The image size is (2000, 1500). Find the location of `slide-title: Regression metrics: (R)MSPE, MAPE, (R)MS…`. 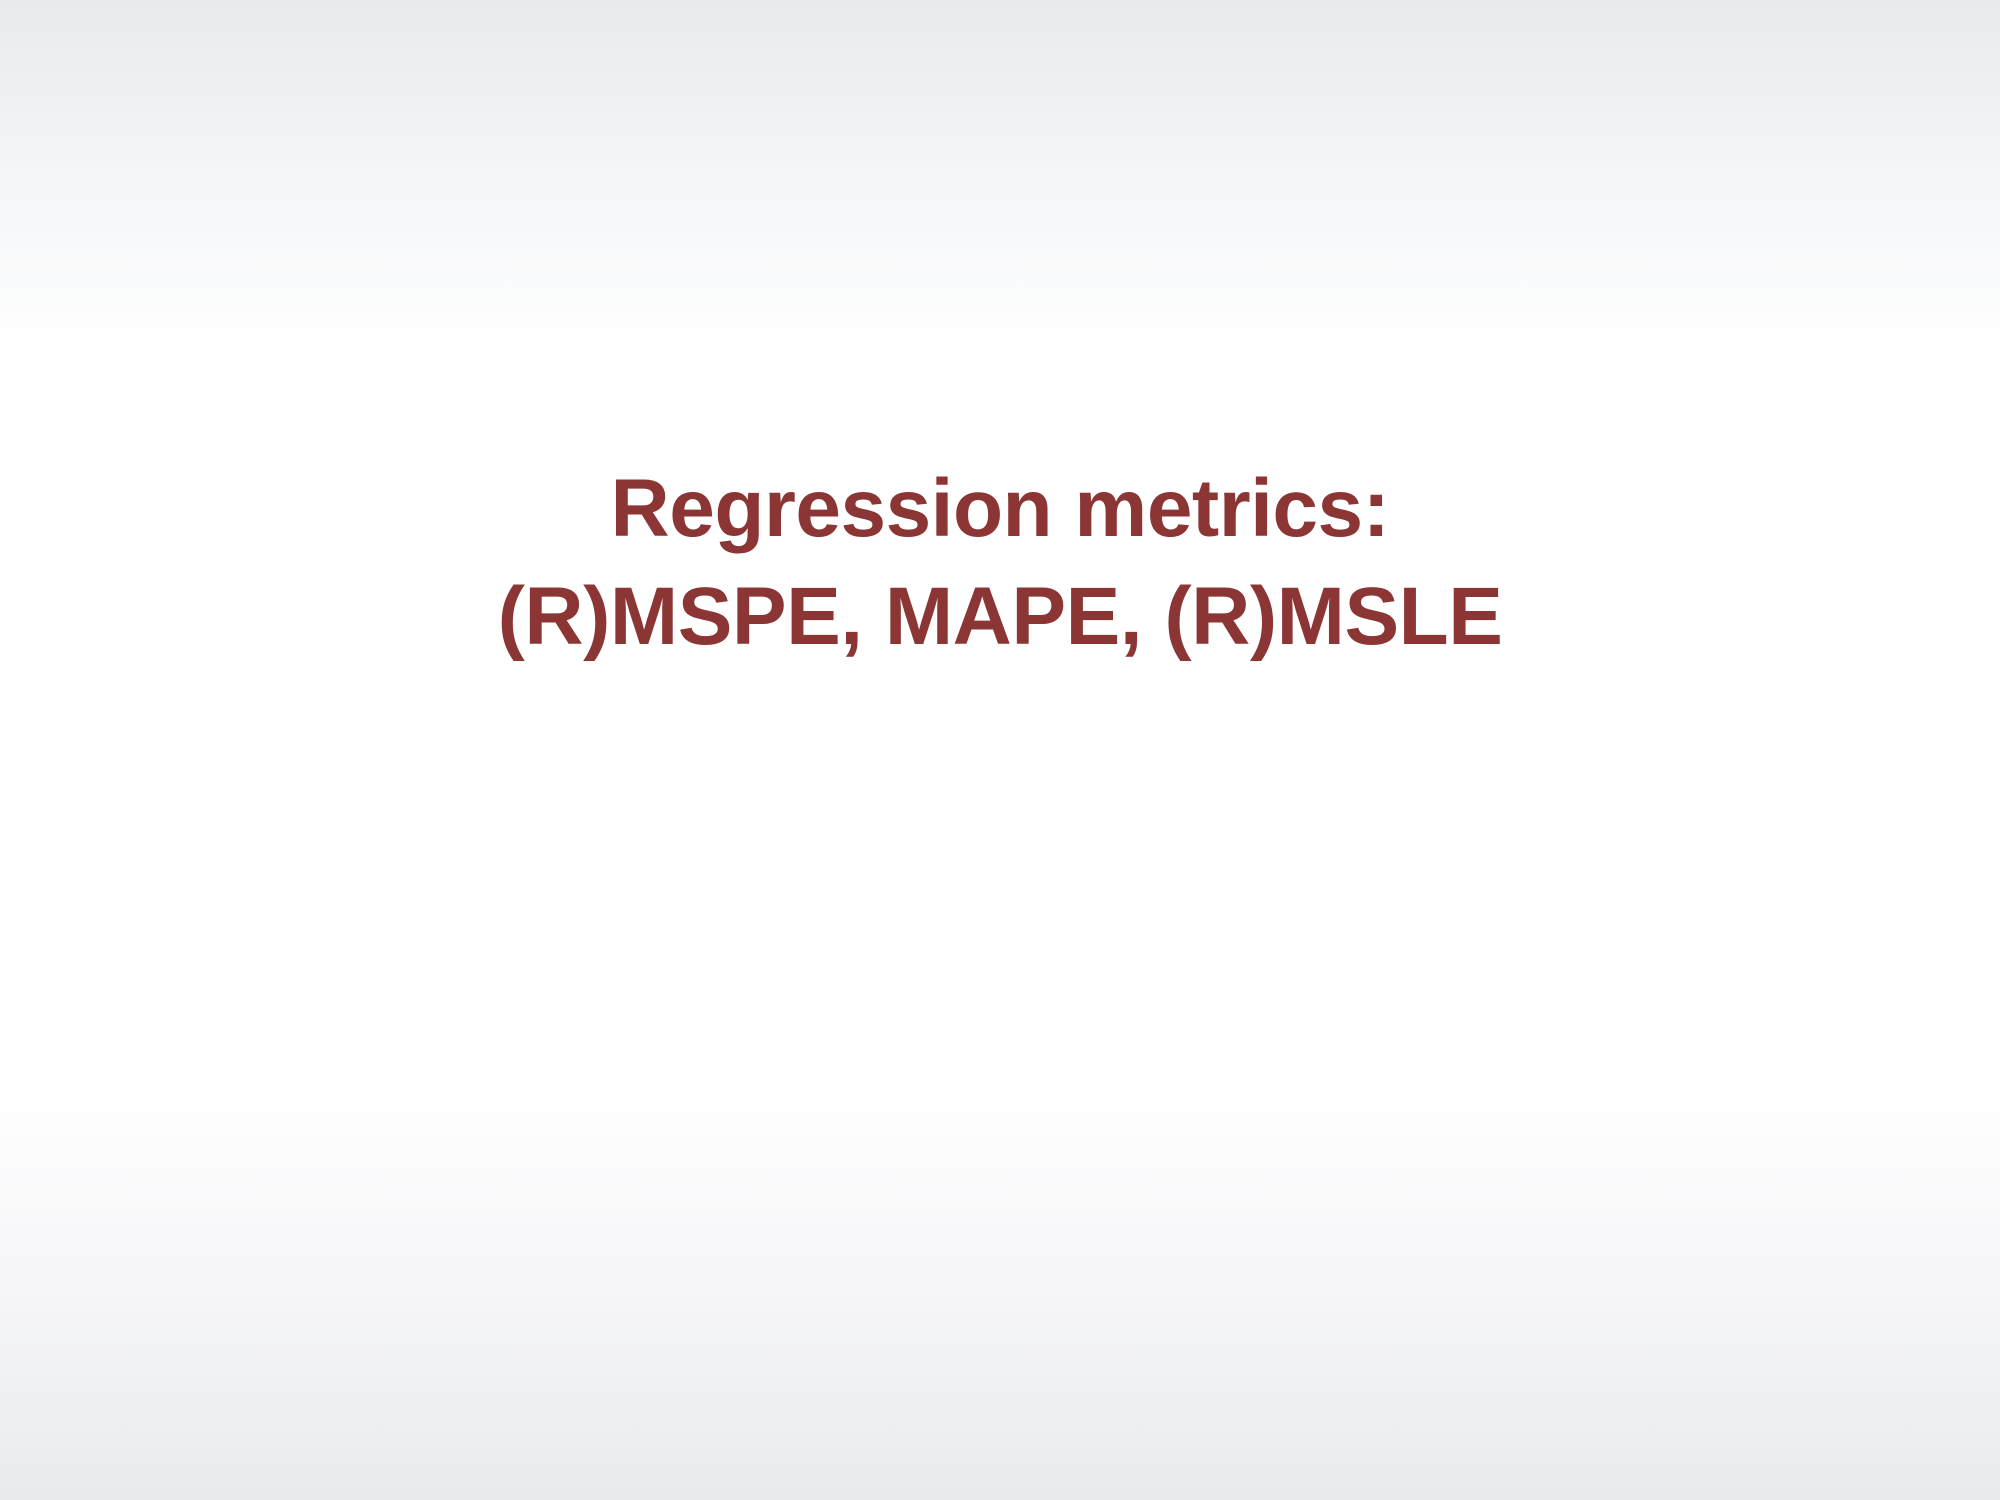

slide-title: Regression metrics: (R)MSPE, MAPE, (R)MS… is located at coordinates (1000, 563).